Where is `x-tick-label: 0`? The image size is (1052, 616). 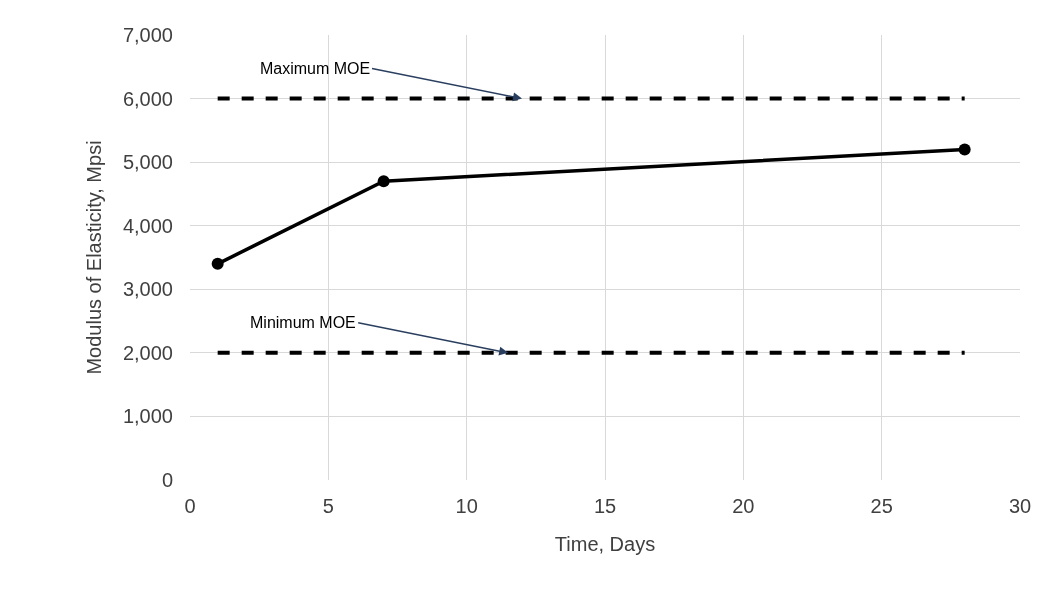
x-tick-label: 0 is located at coordinates (190, 506).